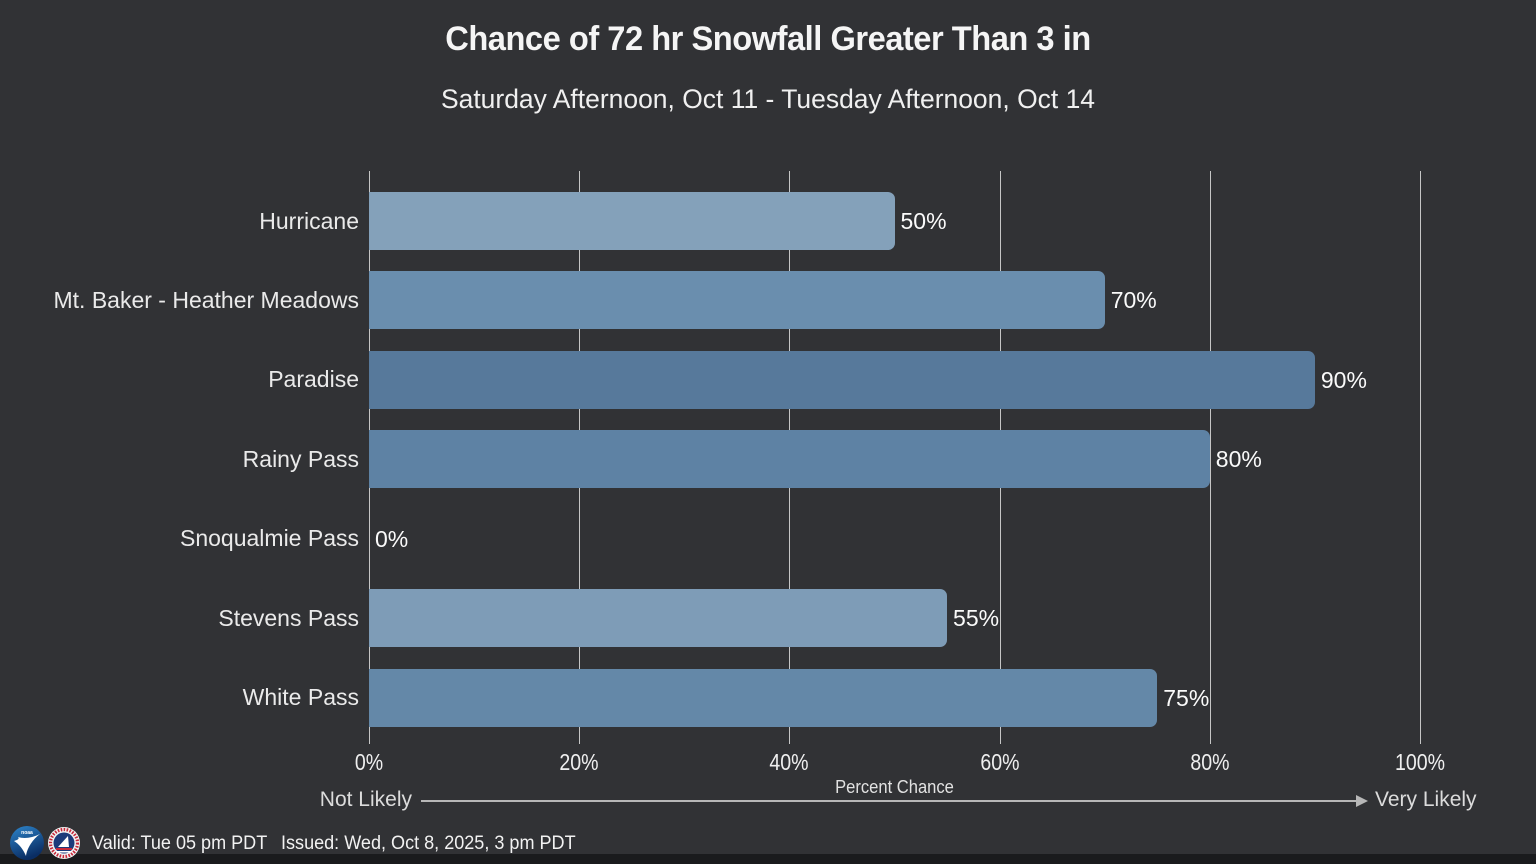  Describe the element at coordinates (300, 458) in the screenshot. I see `category-label: Rainy Pass` at that location.